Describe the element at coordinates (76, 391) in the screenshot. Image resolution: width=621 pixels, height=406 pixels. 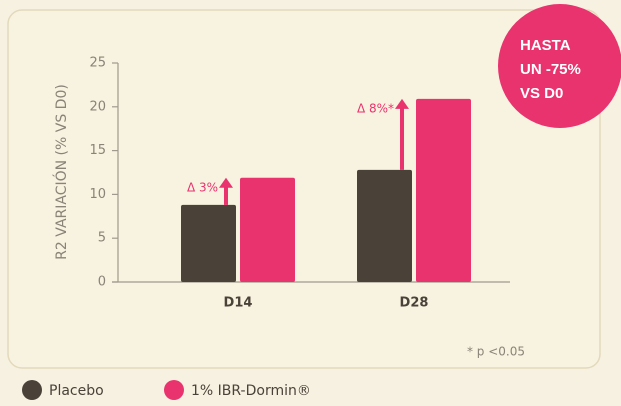
I see `legend-label: Placebo` at that location.